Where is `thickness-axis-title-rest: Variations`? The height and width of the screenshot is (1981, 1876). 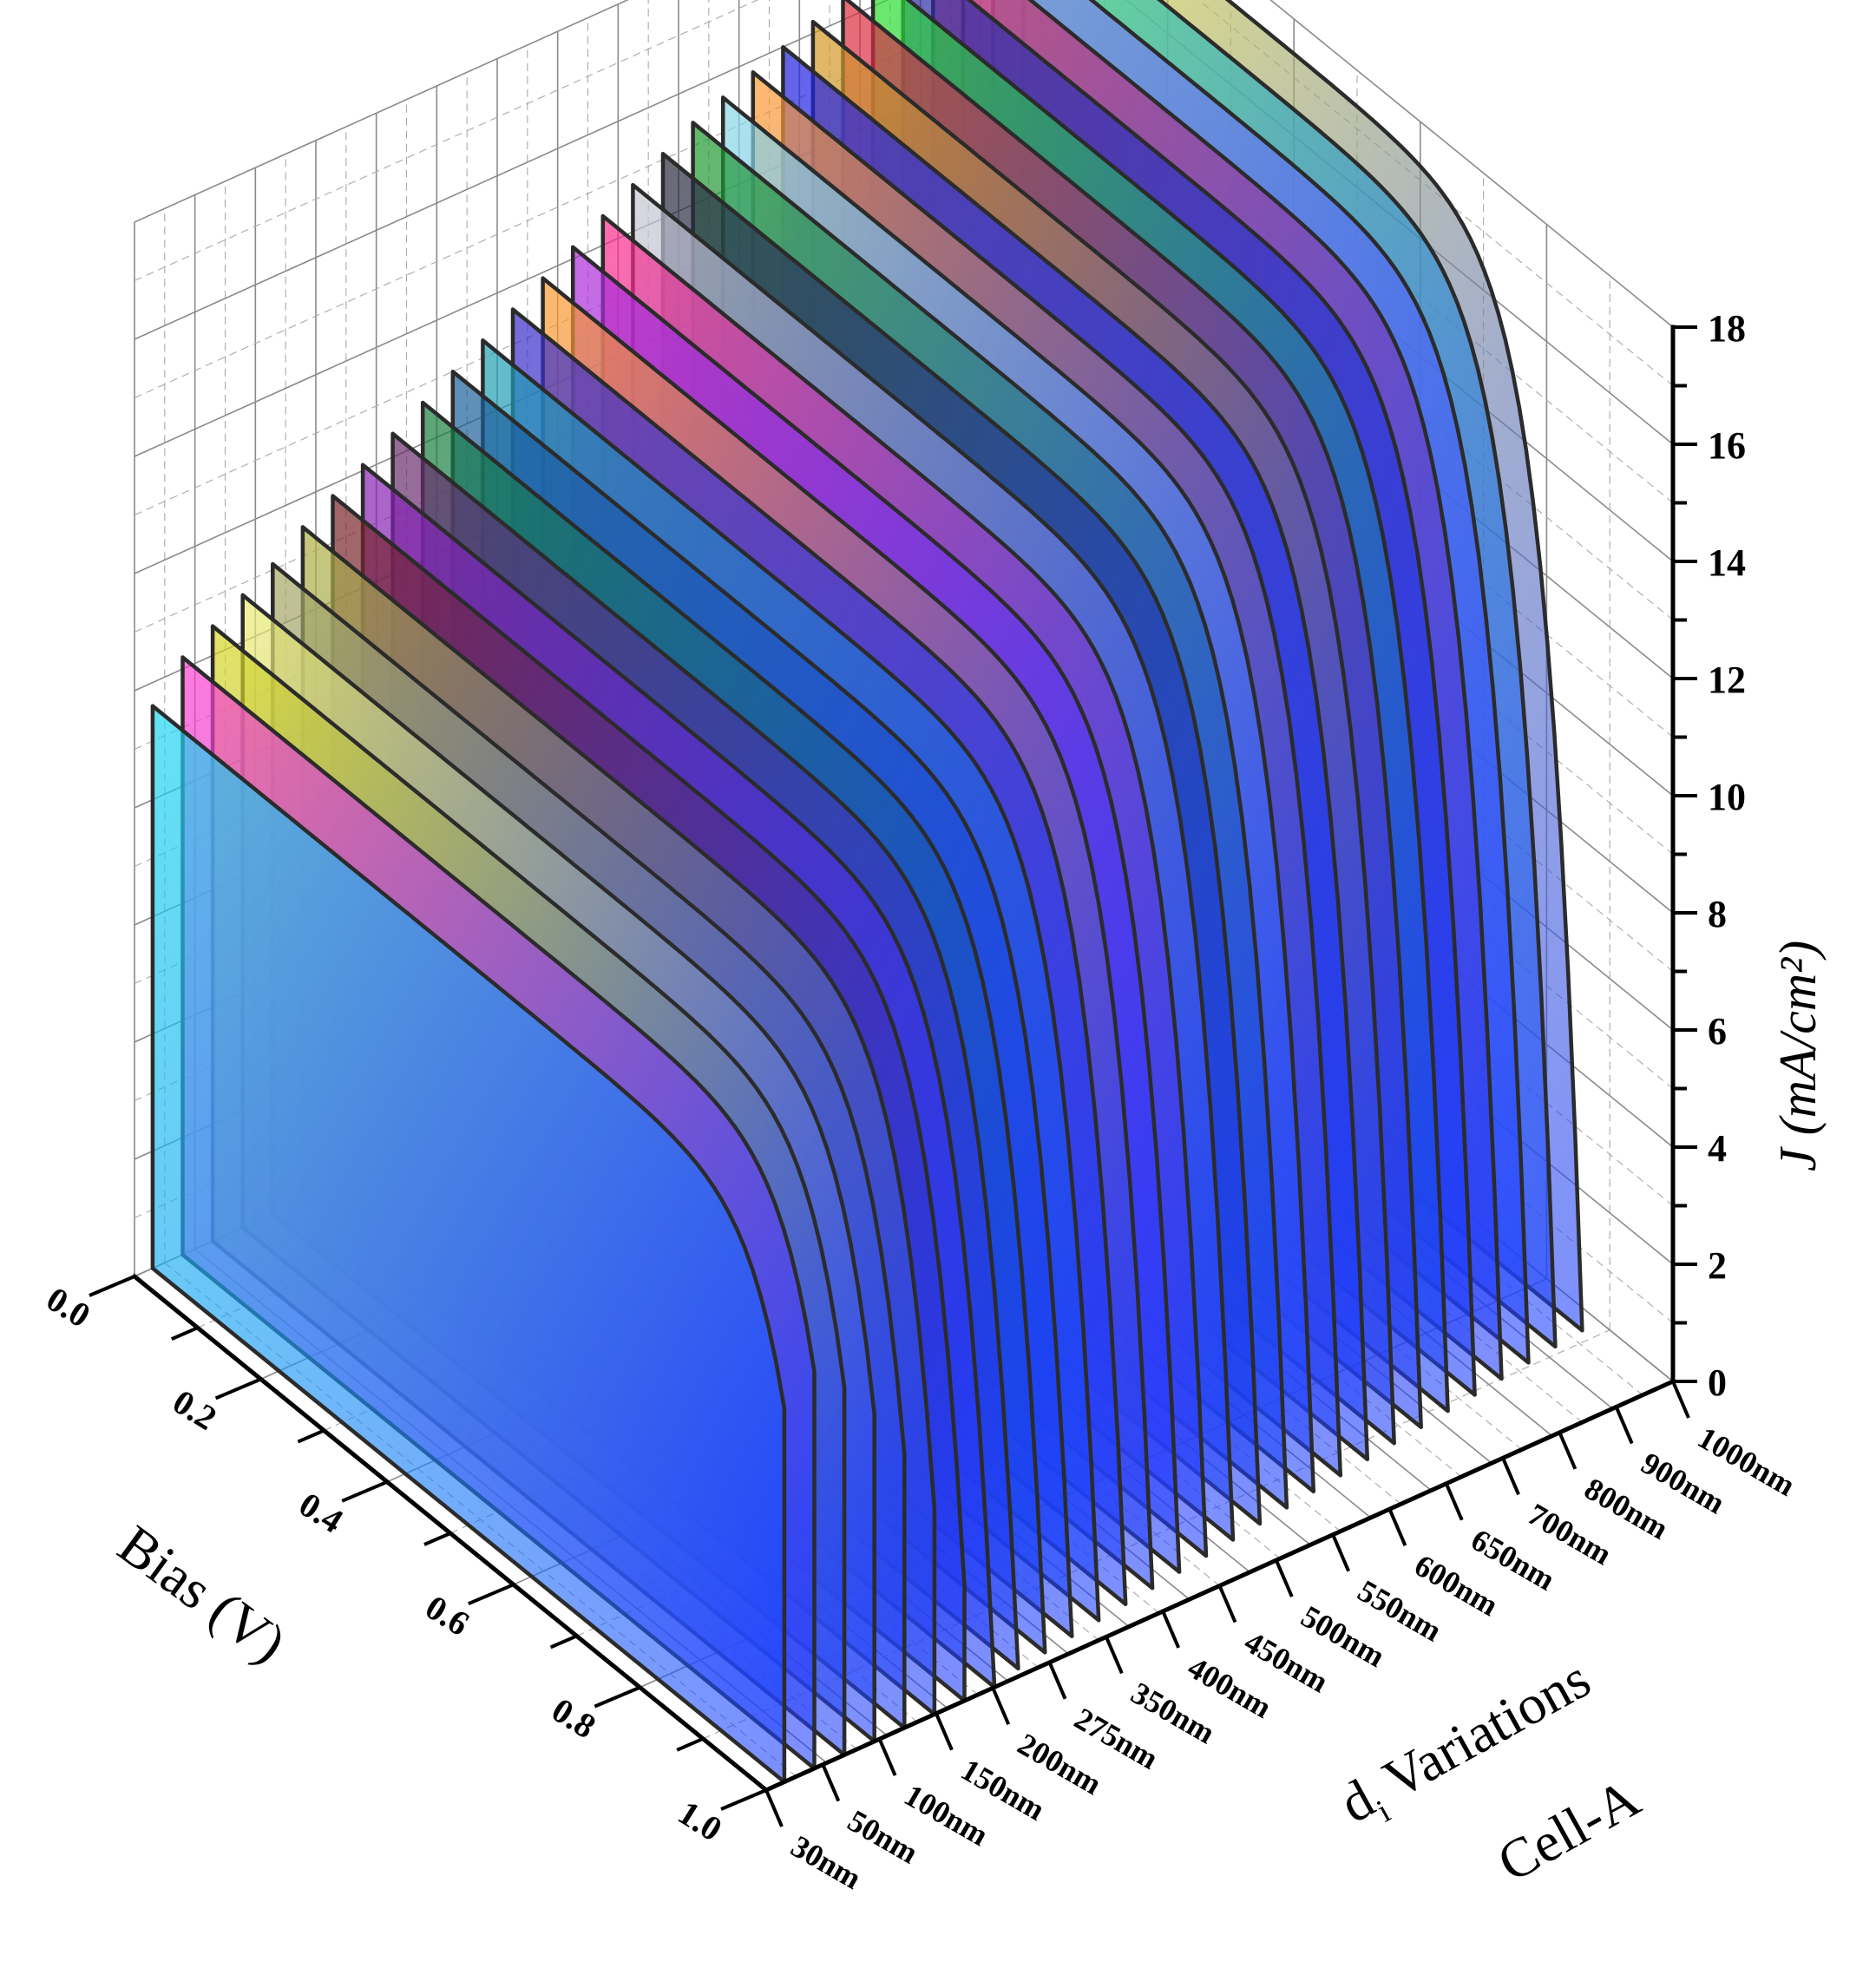 thickness-axis-title-rest: Variations is located at coordinates (1481, 1732).